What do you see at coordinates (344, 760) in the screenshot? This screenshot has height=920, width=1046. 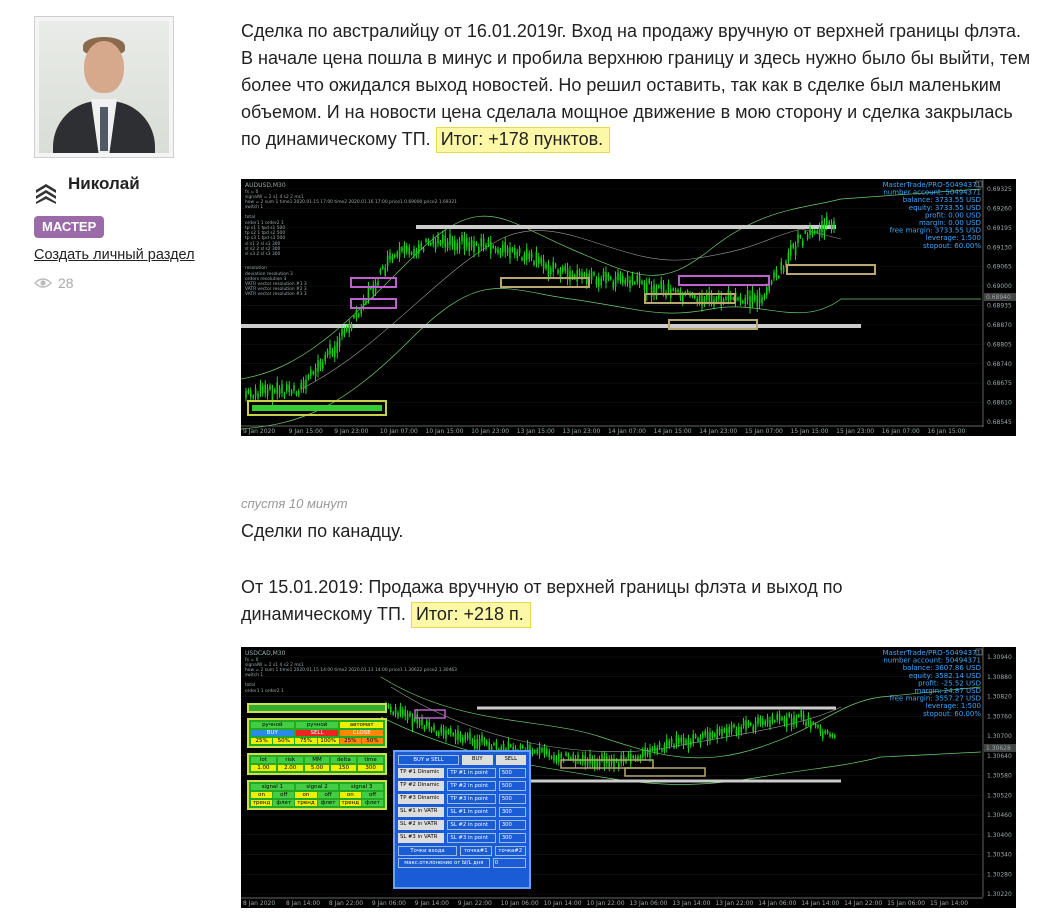 I see `param-head-4: delta` at bounding box center [344, 760].